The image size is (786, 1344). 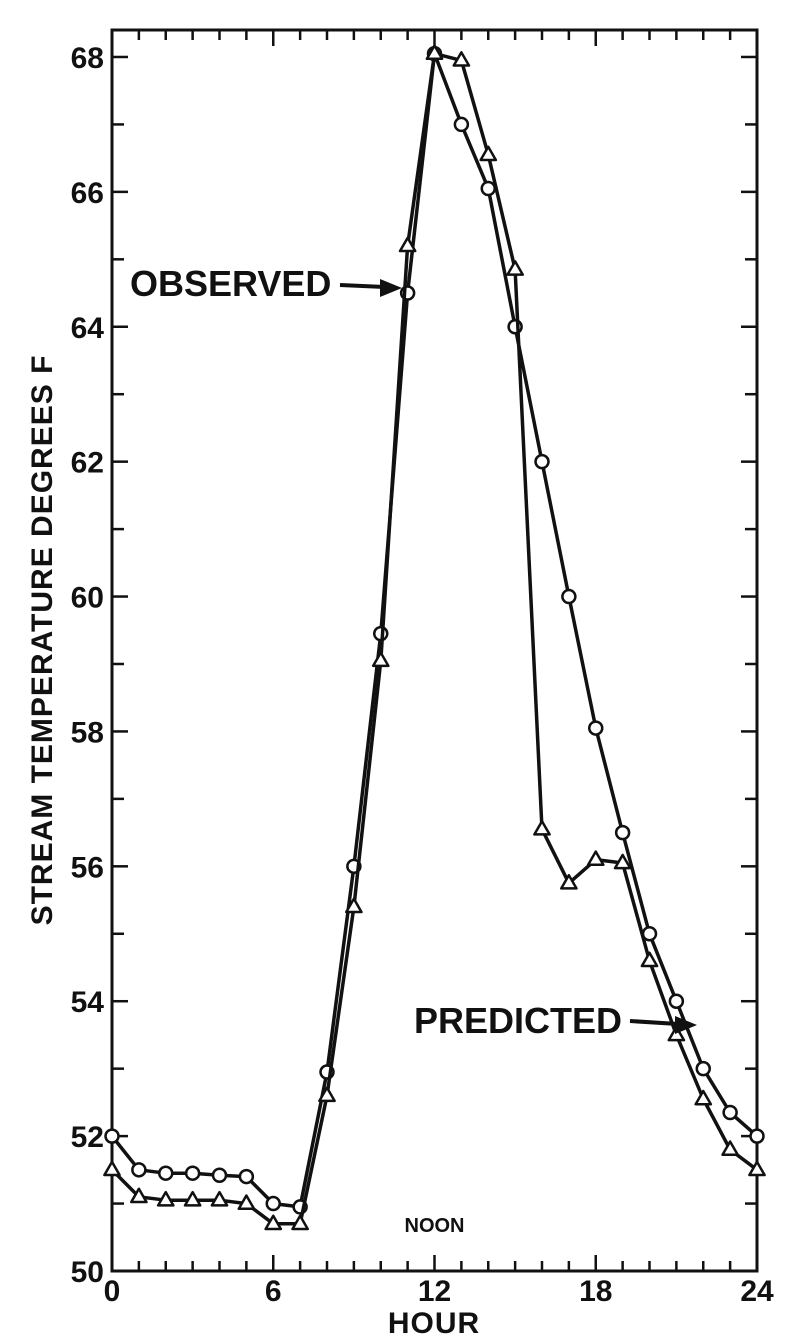 What do you see at coordinates (87, 58) in the screenshot?
I see `y-tick-label: 68` at bounding box center [87, 58].